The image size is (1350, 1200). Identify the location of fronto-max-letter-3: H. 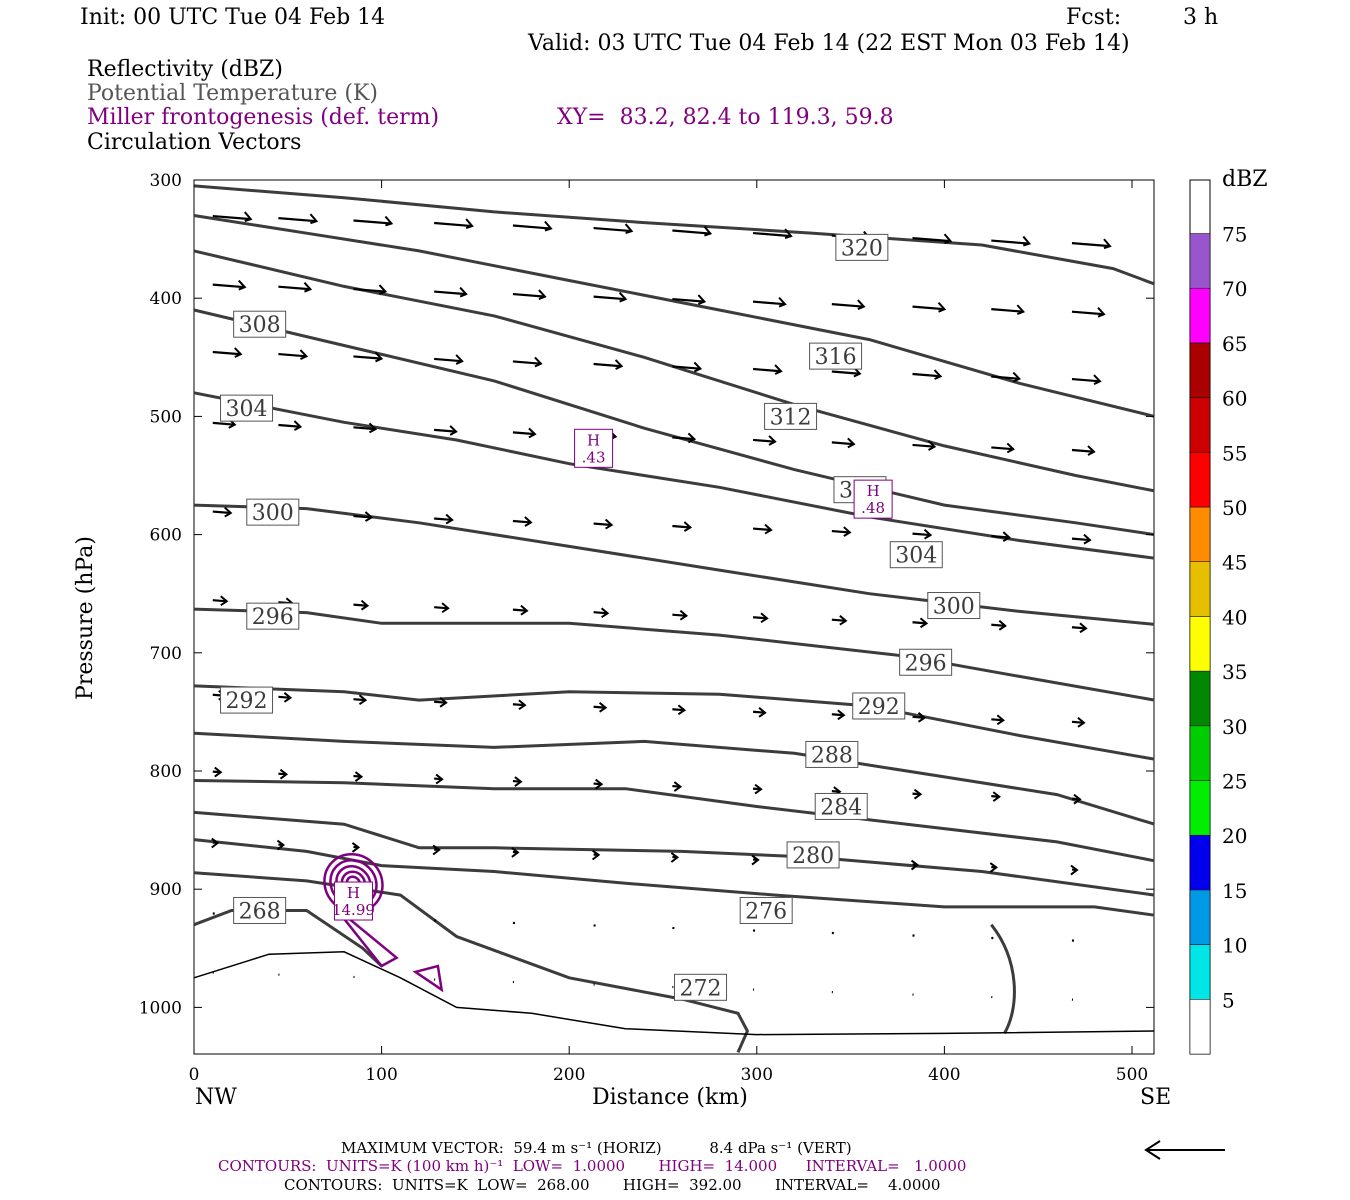
(873, 491).